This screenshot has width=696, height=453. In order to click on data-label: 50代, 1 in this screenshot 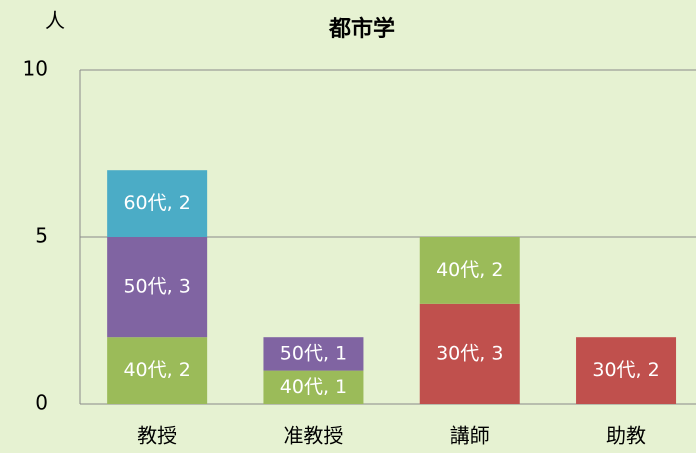, I will do `click(313, 353)`.